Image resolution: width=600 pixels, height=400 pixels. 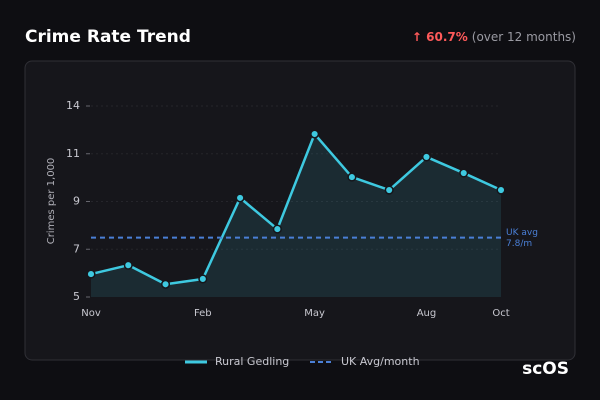 I want to click on x-tick-label: Oct, so click(x=500, y=313).